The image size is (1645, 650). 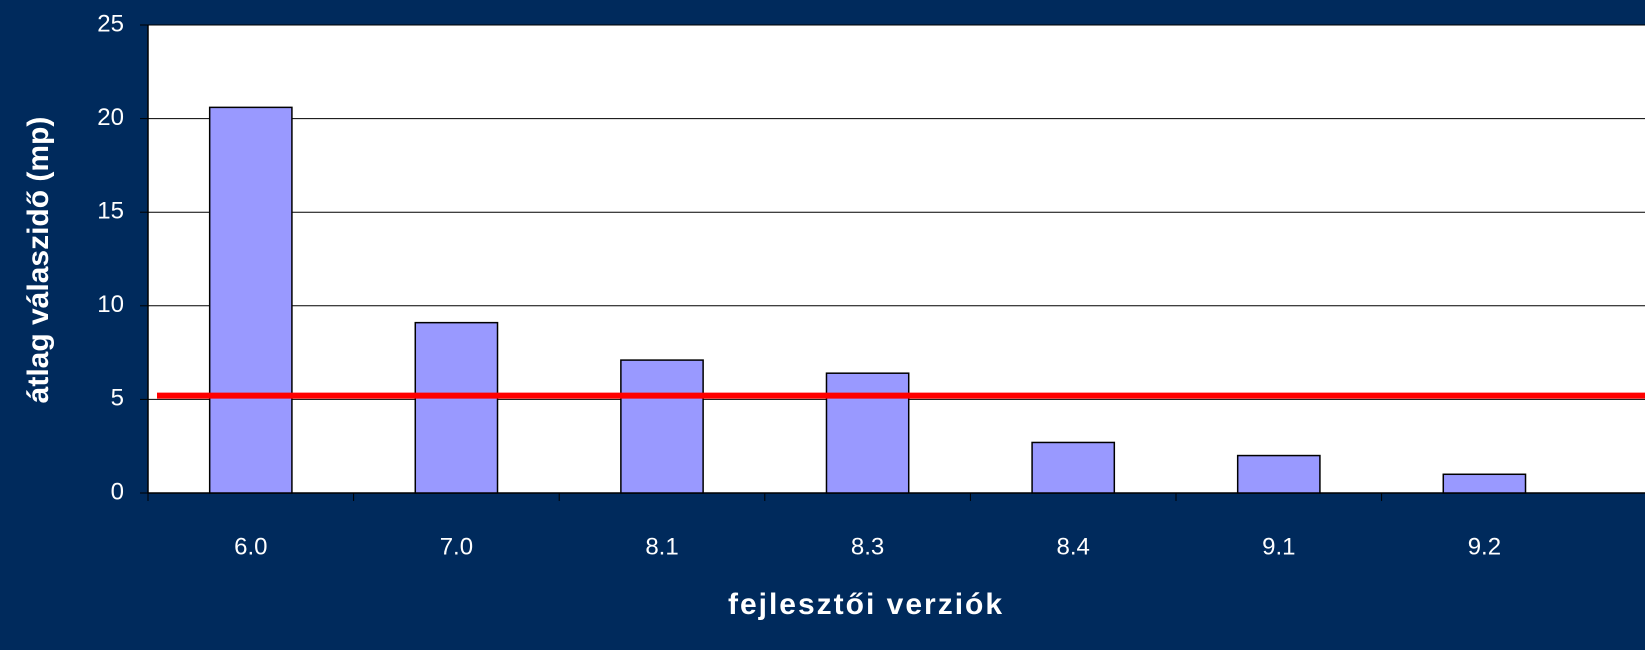 I want to click on y-tick-label: 25, so click(x=110, y=23).